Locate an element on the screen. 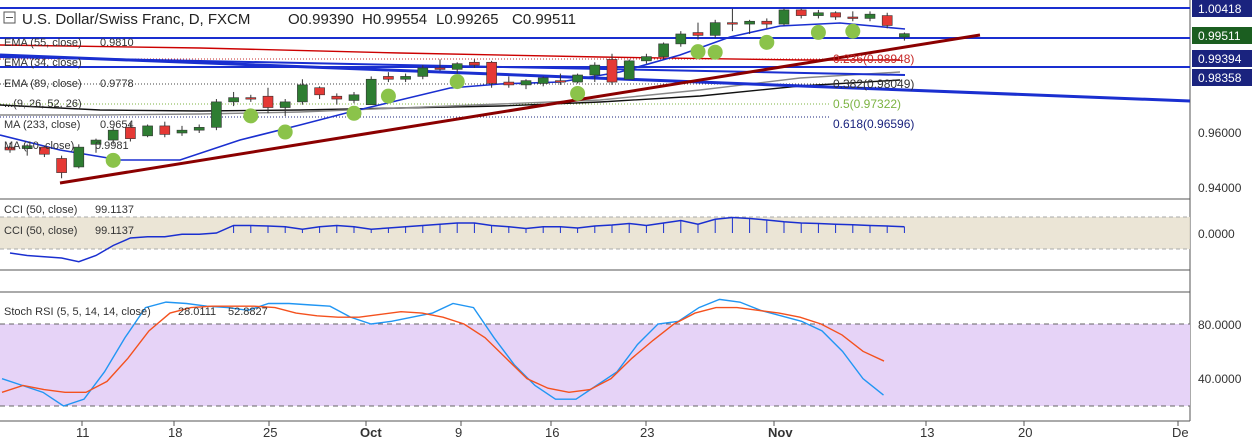 The width and height of the screenshot is (1259, 445). stoch-d-value: 52.8827 is located at coordinates (248, 312).